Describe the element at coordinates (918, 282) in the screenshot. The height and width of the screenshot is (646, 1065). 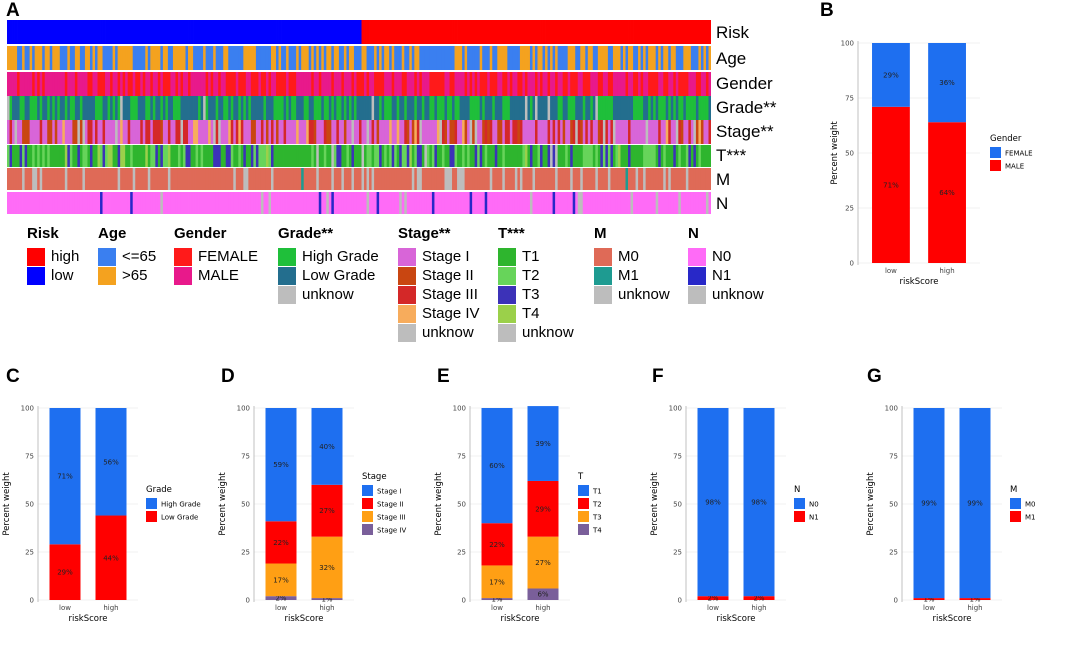
I see `x-axis-title: riskScore` at that location.